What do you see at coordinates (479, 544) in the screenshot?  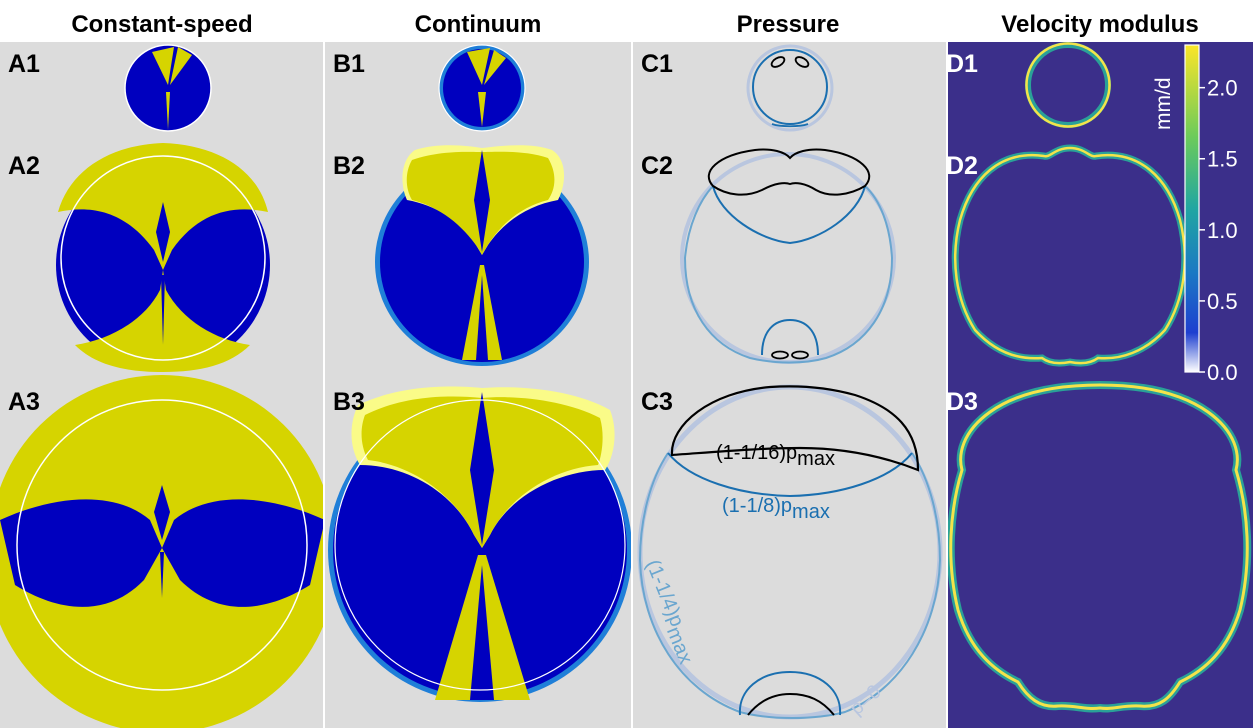 I see `panel-b3-domain` at bounding box center [479, 544].